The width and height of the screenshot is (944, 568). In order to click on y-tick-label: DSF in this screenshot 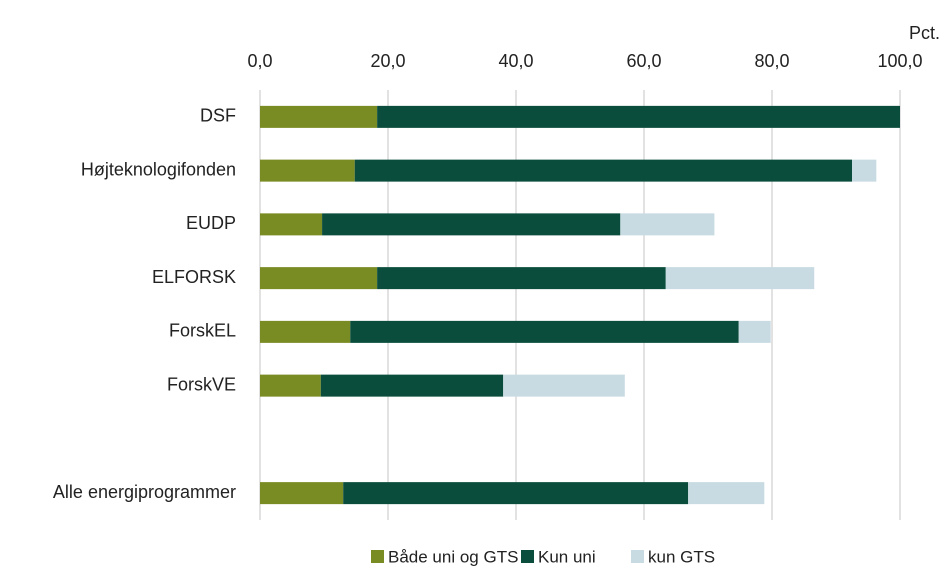, I will do `click(218, 116)`.